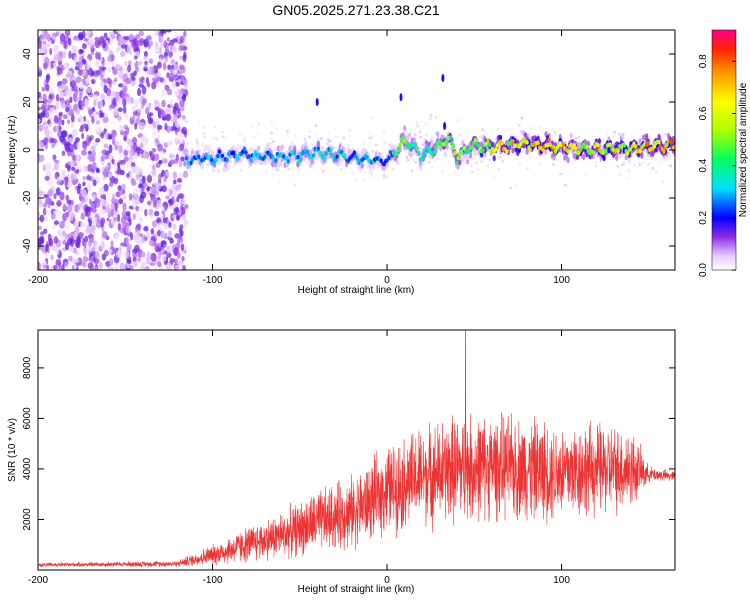  What do you see at coordinates (703, 61) in the screenshot?
I see `colorbar-tick-label: 0.8` at bounding box center [703, 61].